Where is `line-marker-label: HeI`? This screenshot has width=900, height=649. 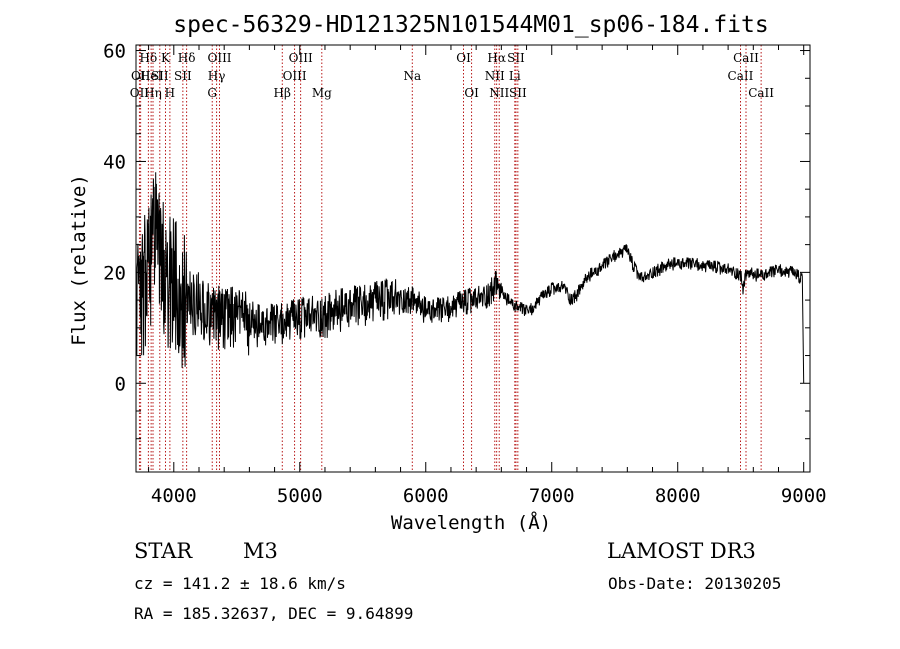 line-marker-label: HeI is located at coordinates (151, 76).